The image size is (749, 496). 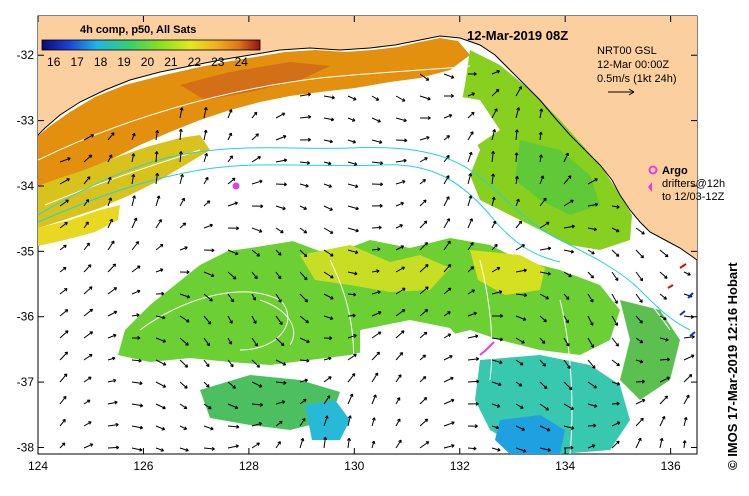 What do you see at coordinates (530, 434) in the screenshot?
I see `sst-blue-south` at bounding box center [530, 434].